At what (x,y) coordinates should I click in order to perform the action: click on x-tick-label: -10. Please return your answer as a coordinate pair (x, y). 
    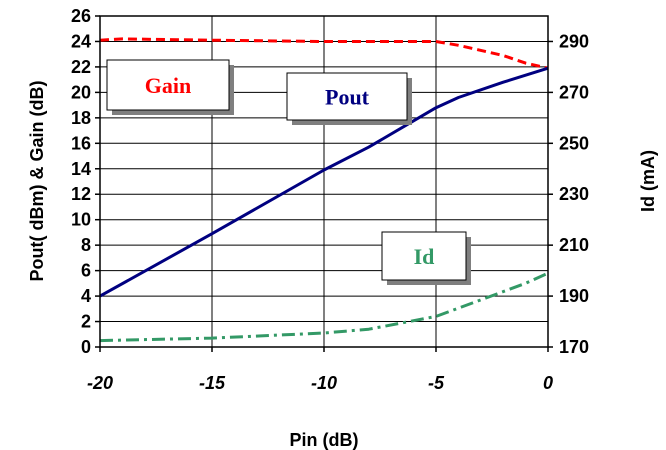
    Looking at the image, I should click on (324, 383).